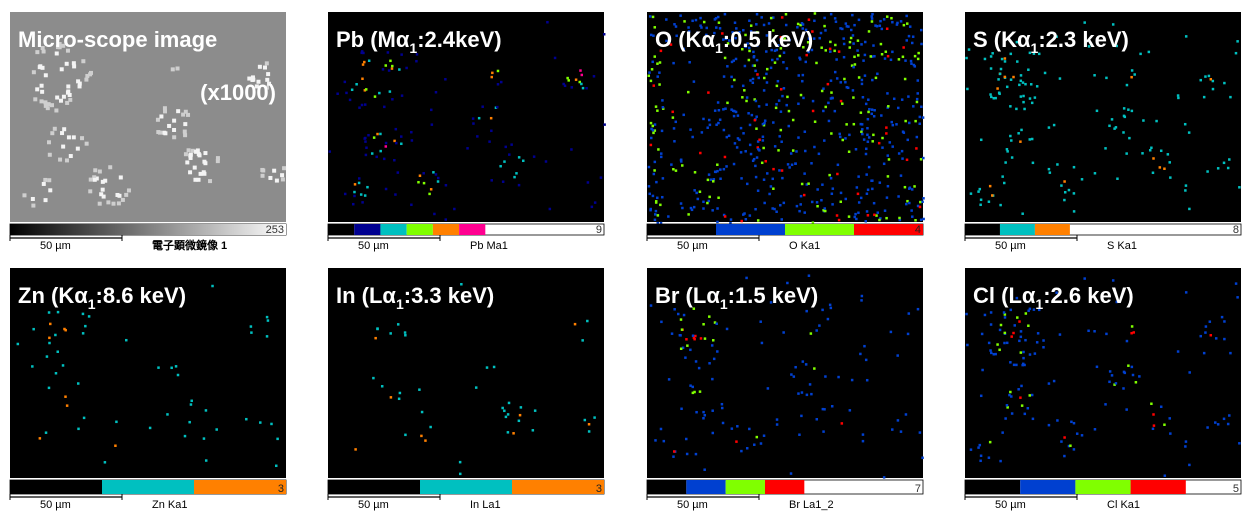 Image resolution: width=1245 pixels, height=520 pixels. I want to click on panel: In (Lα1:3.3 keV)350 µm In La1, so click(466, 389).